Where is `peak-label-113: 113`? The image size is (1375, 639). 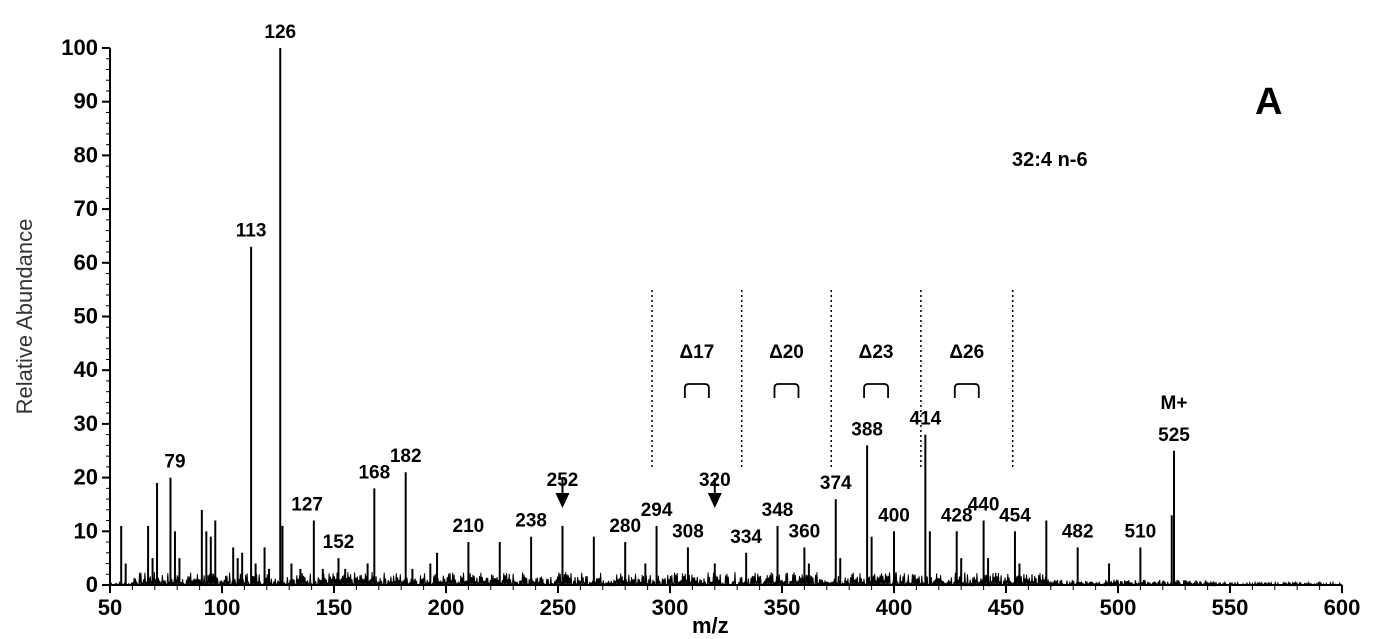
peak-label-113: 113 is located at coordinates (251, 231).